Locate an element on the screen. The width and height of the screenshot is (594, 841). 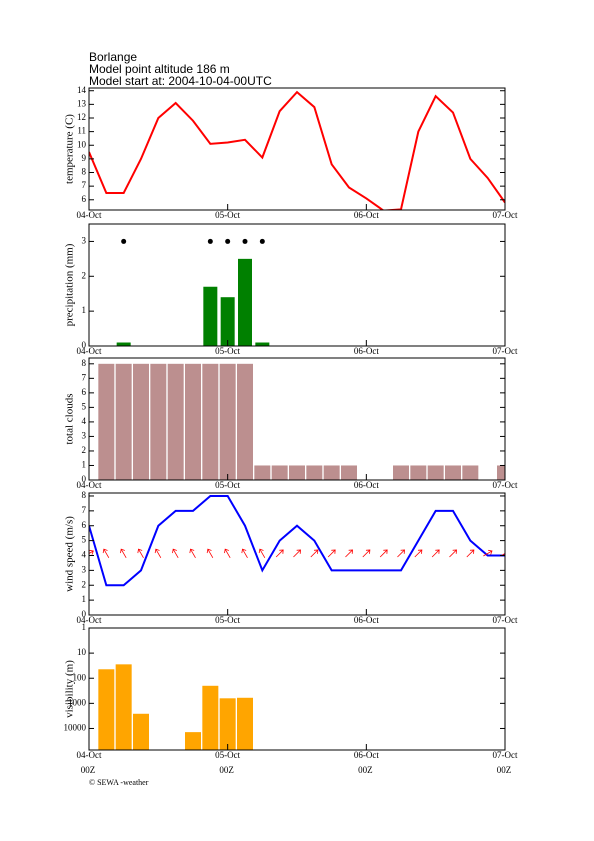
y-tick-label: 13 is located at coordinates (82, 103).